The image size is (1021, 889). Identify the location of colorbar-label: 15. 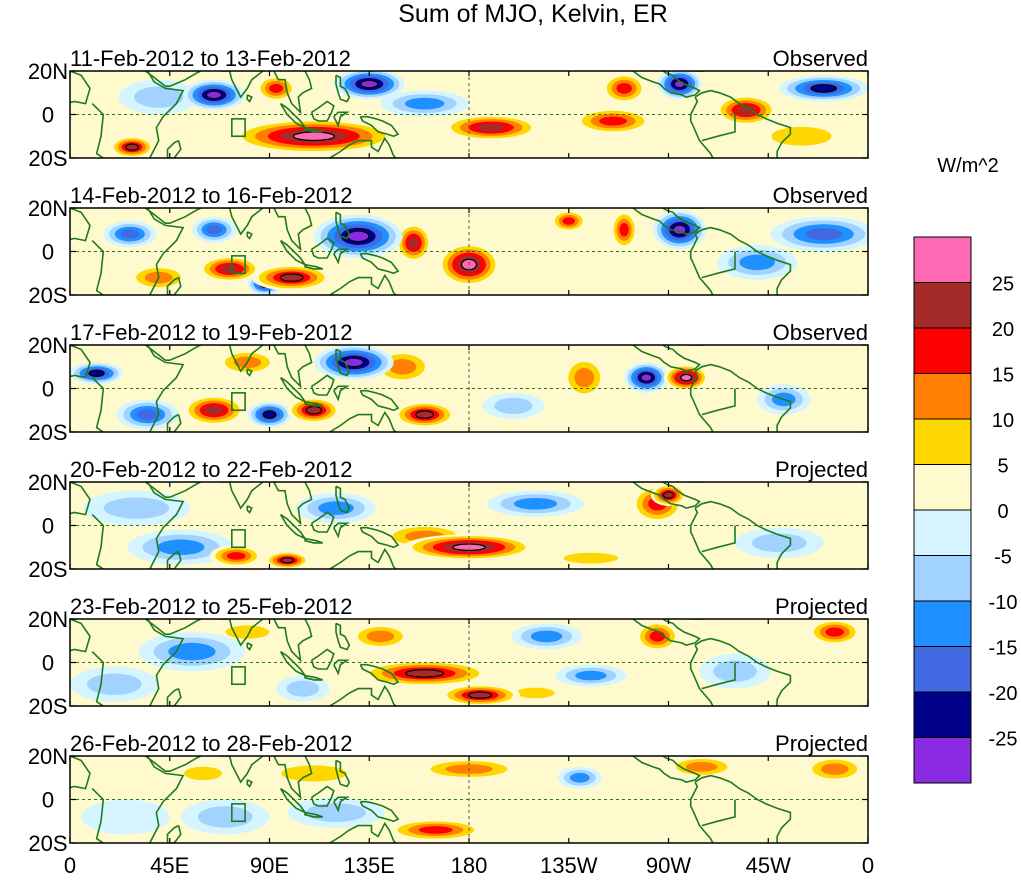
(1003, 376).